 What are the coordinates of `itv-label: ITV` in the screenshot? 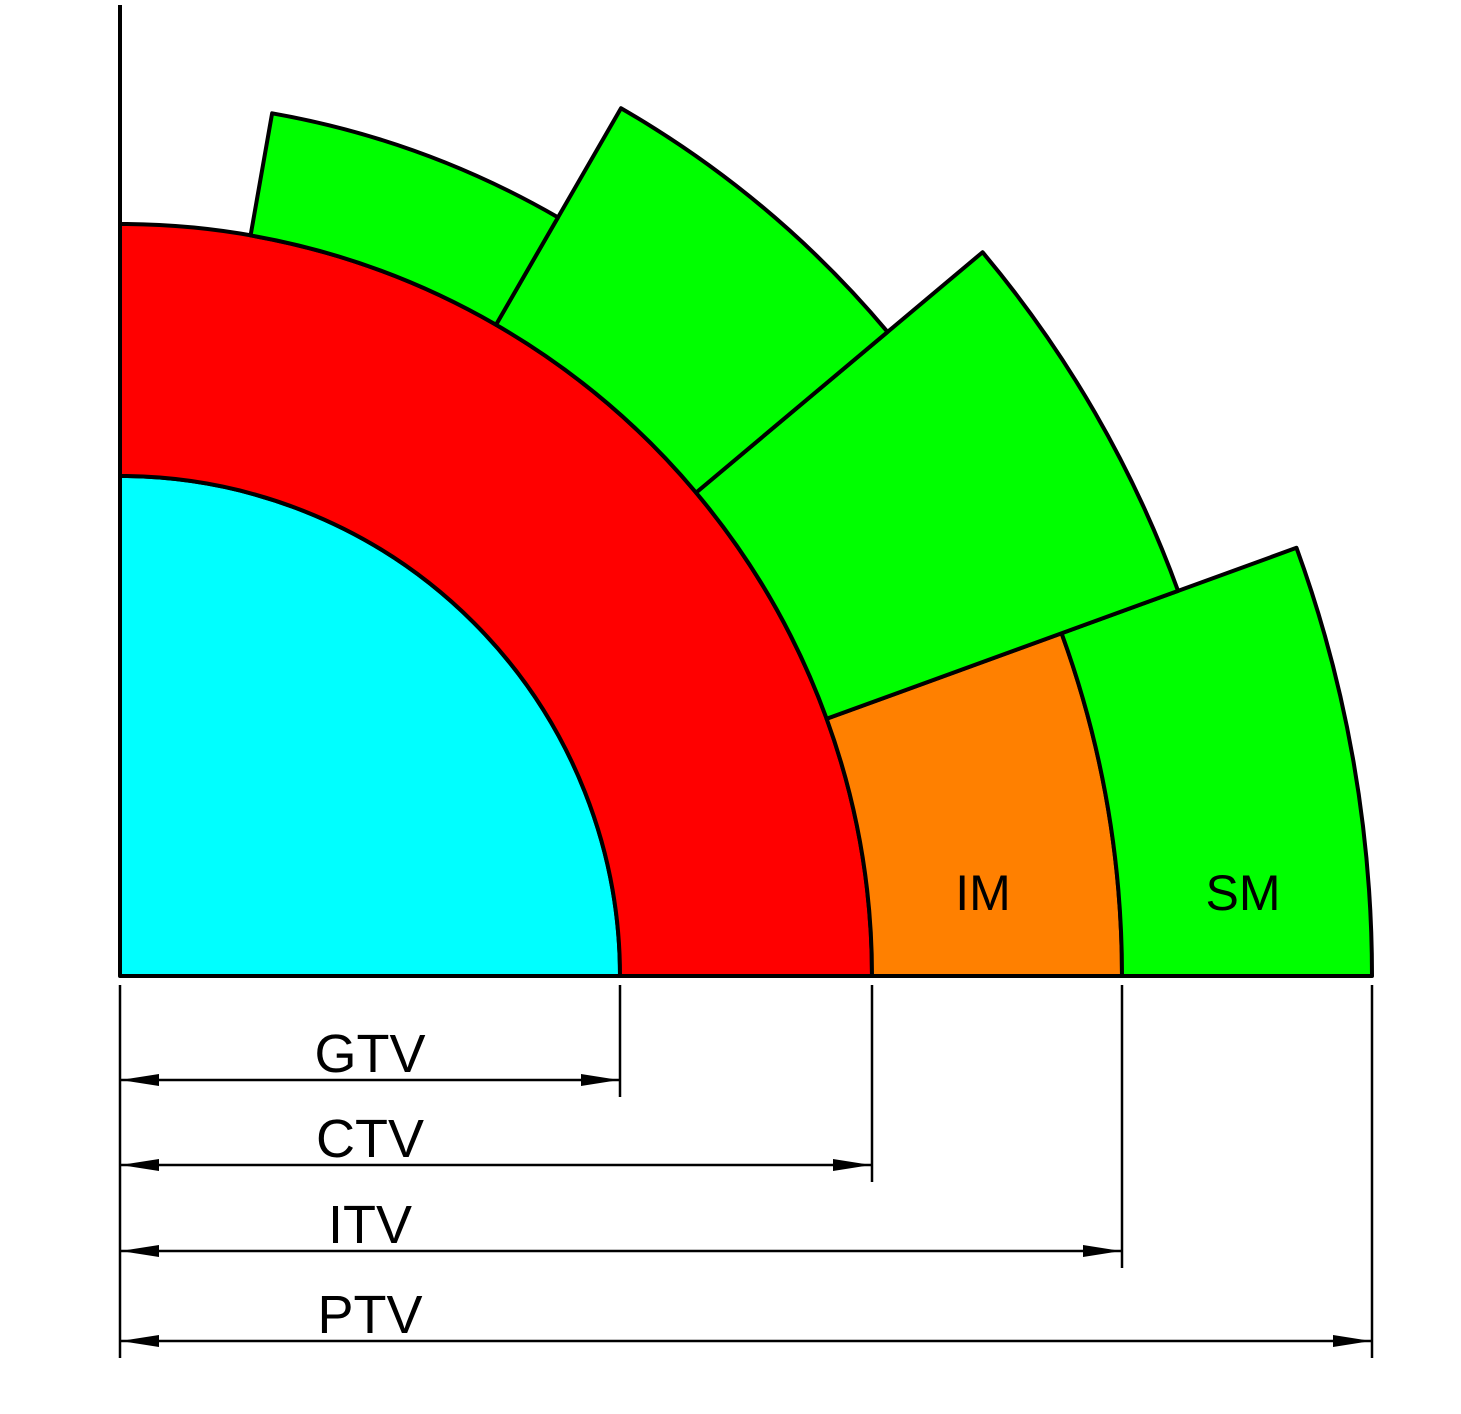 It's located at (370, 1225).